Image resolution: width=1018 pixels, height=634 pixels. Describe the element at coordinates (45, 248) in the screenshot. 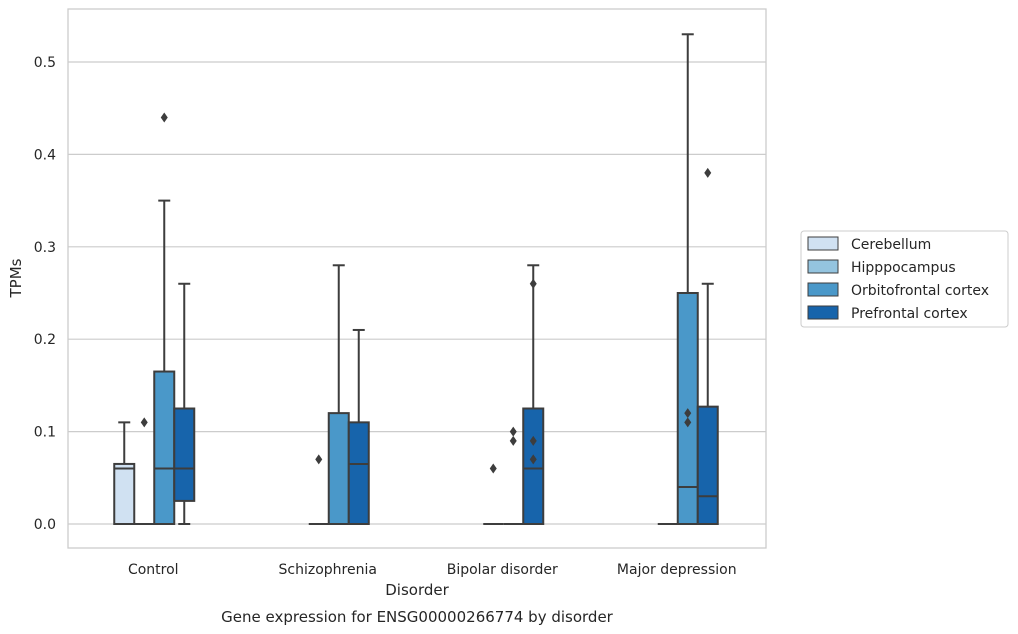

I see `y-tick-label: 0.3` at that location.